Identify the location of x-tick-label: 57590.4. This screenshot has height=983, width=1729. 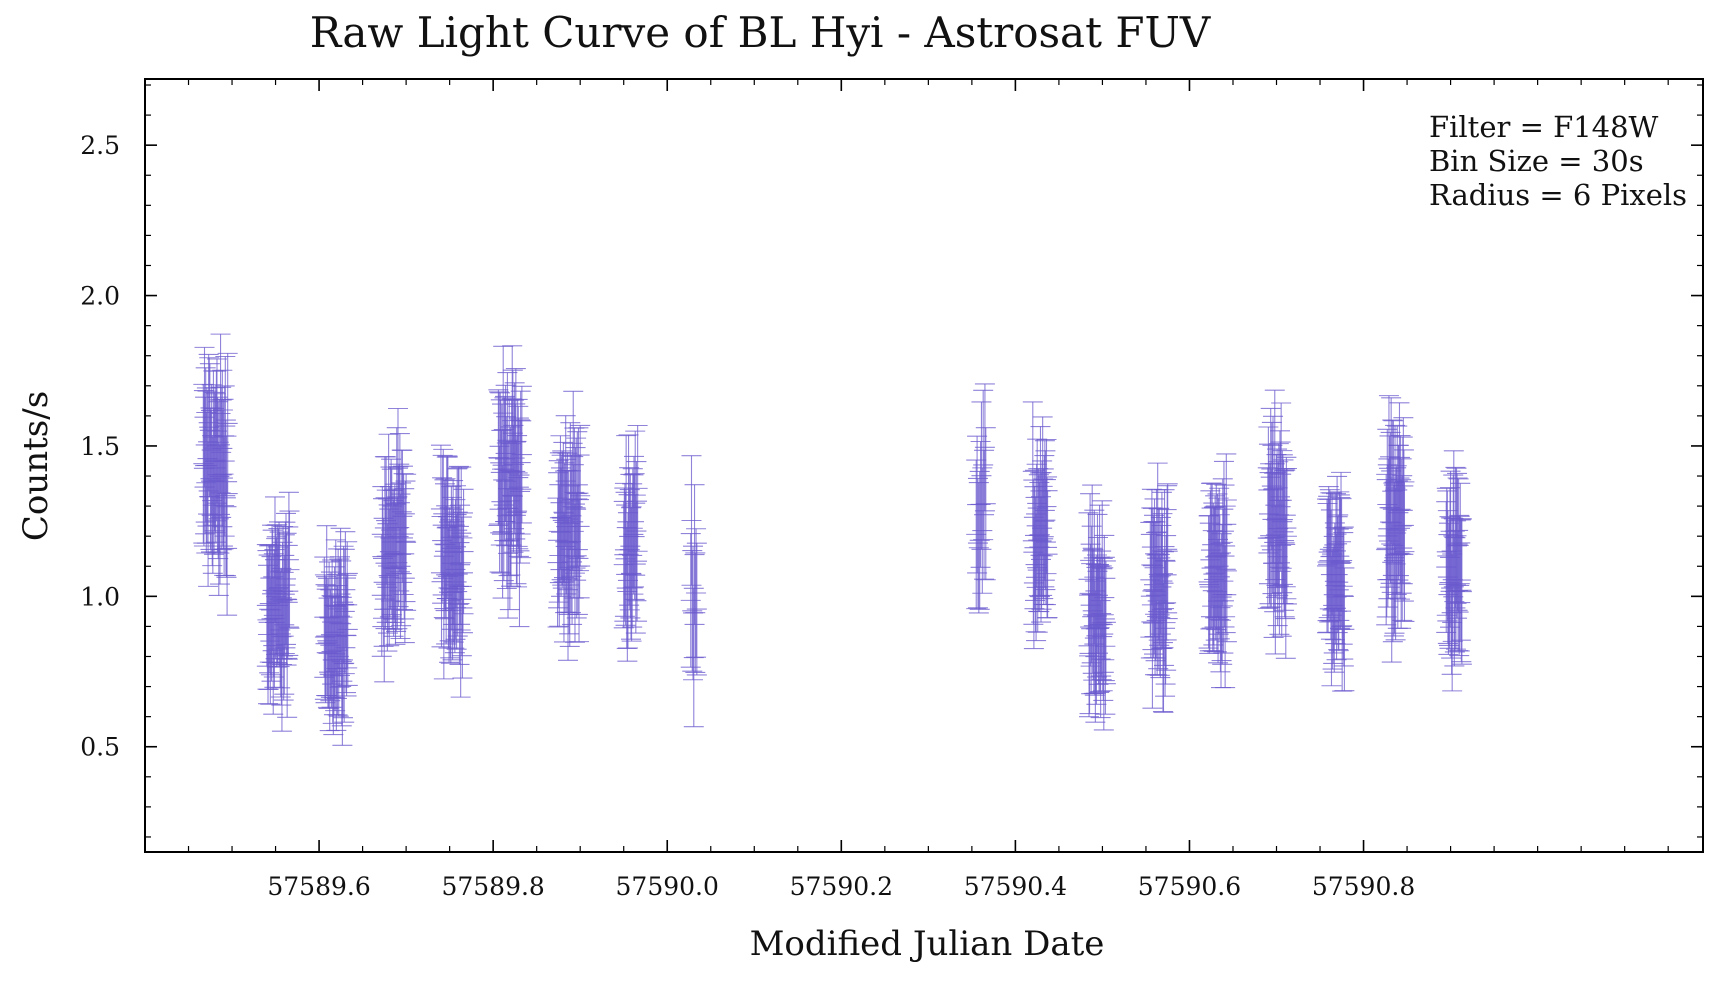
(1015, 886).